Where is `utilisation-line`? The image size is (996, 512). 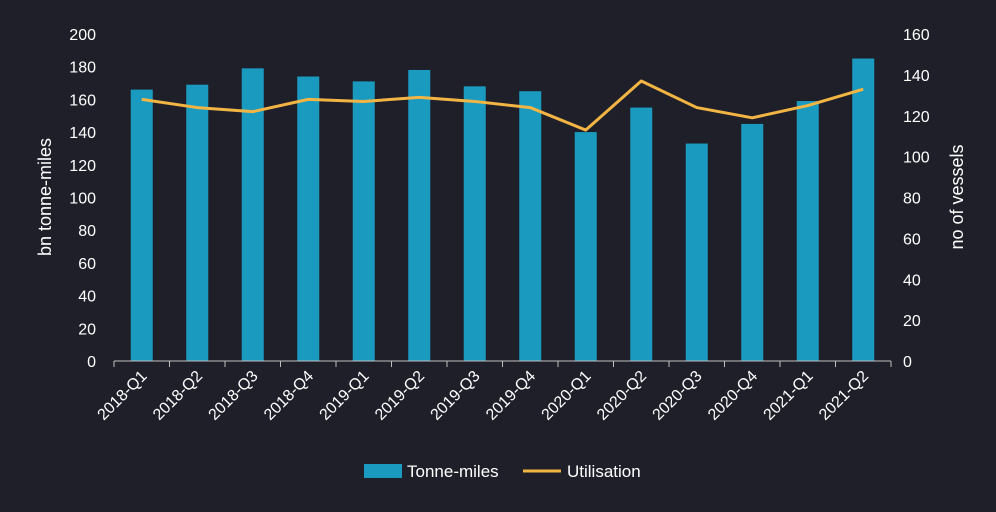
utilisation-line is located at coordinates (502, 105).